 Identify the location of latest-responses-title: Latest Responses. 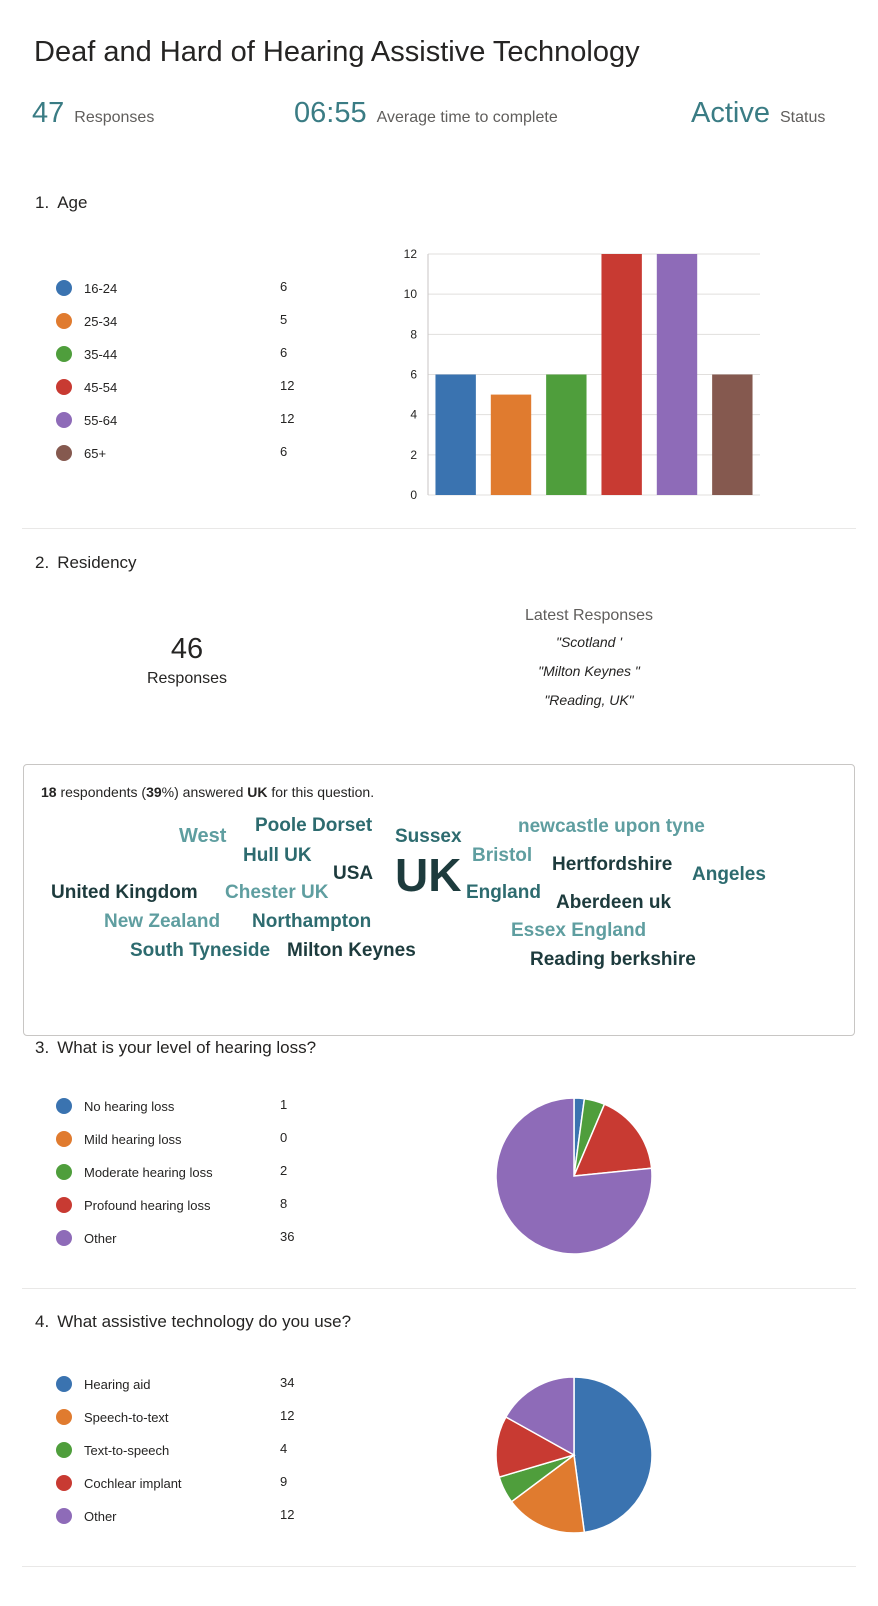
(589, 615).